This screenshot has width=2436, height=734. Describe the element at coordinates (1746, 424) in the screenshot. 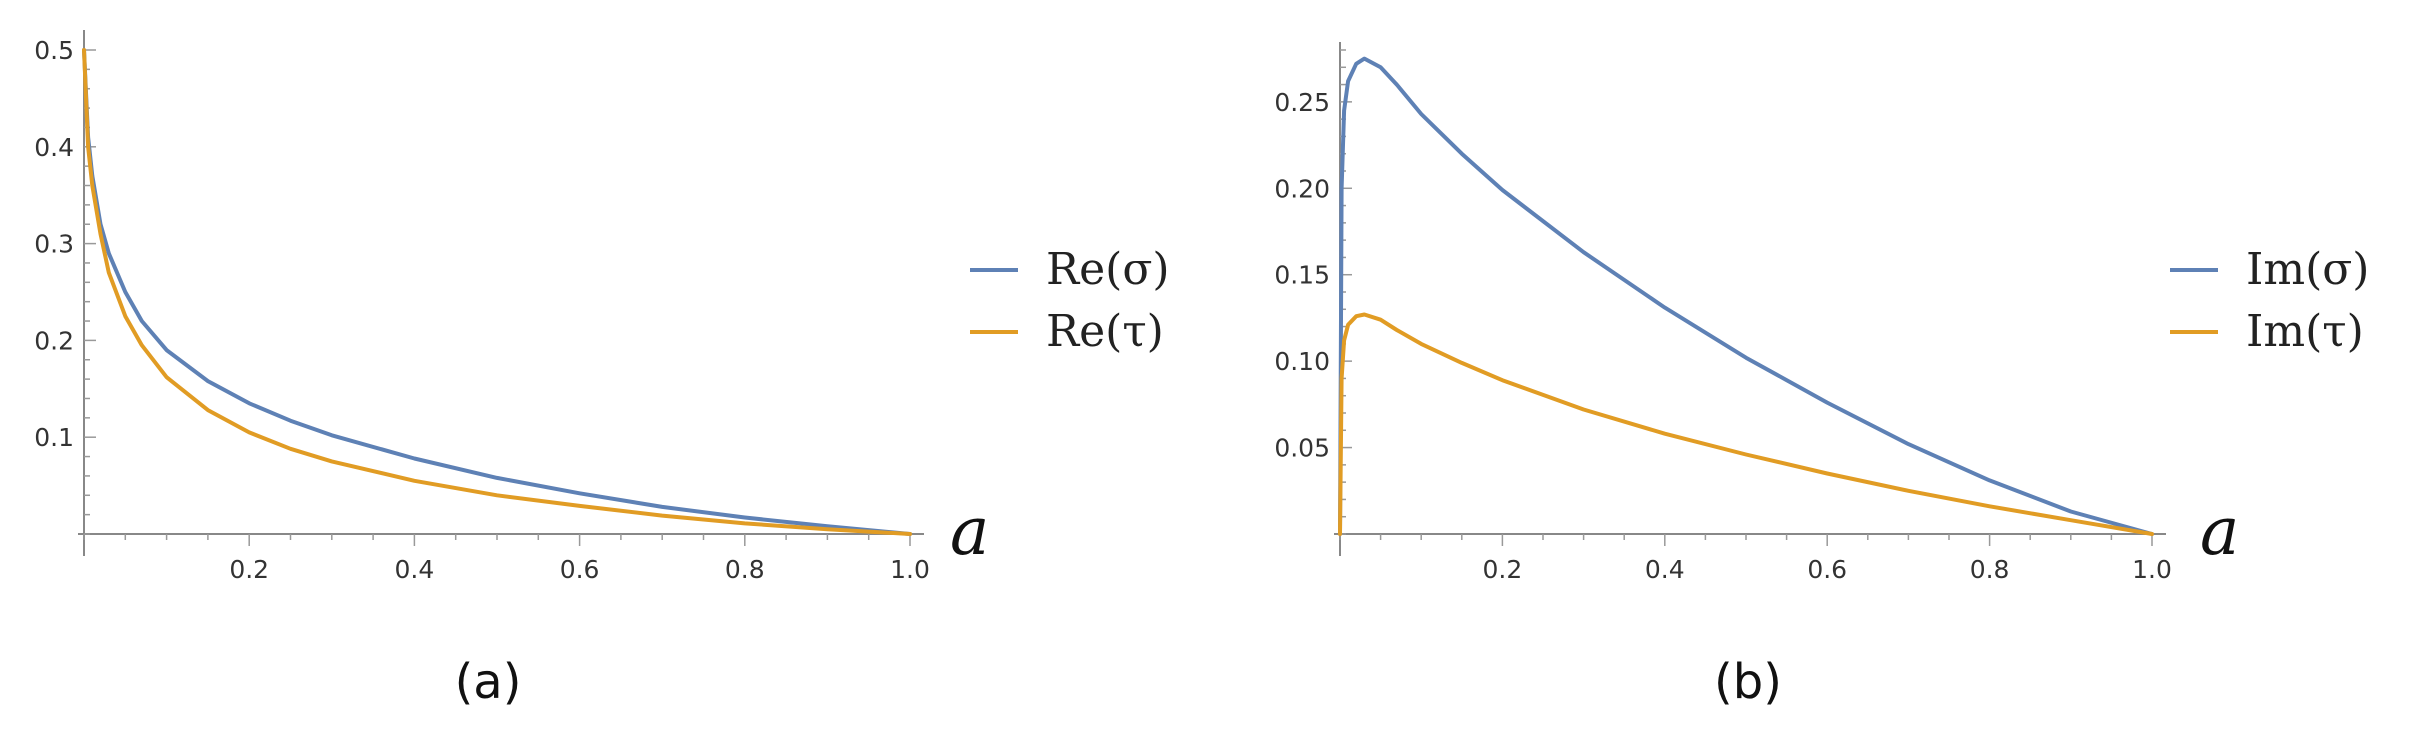

I see `series-line-tau` at that location.